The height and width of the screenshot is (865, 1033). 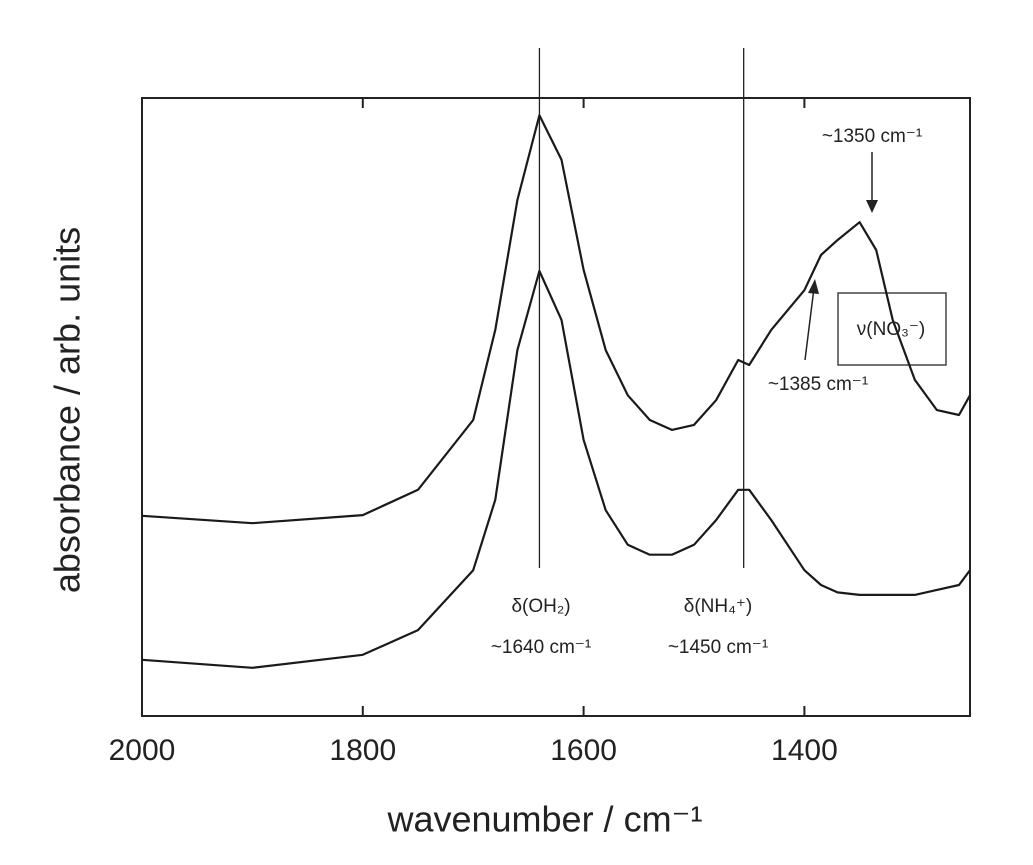 I want to click on annotation: ~1385 cm⁻¹, so click(x=818, y=384).